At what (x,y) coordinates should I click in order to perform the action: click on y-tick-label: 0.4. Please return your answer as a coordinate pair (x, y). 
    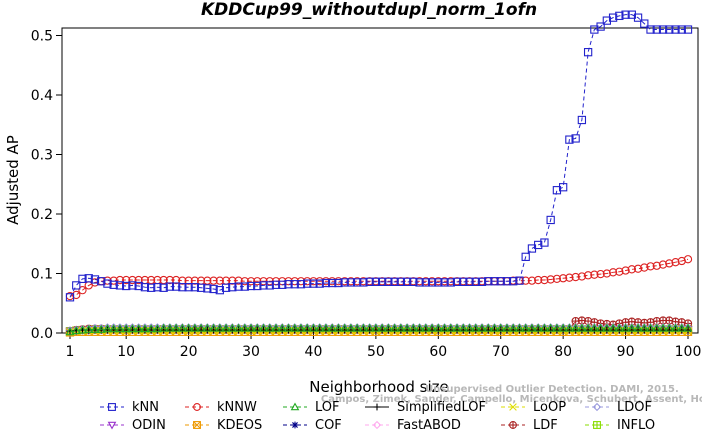
    Looking at the image, I should click on (42, 96).